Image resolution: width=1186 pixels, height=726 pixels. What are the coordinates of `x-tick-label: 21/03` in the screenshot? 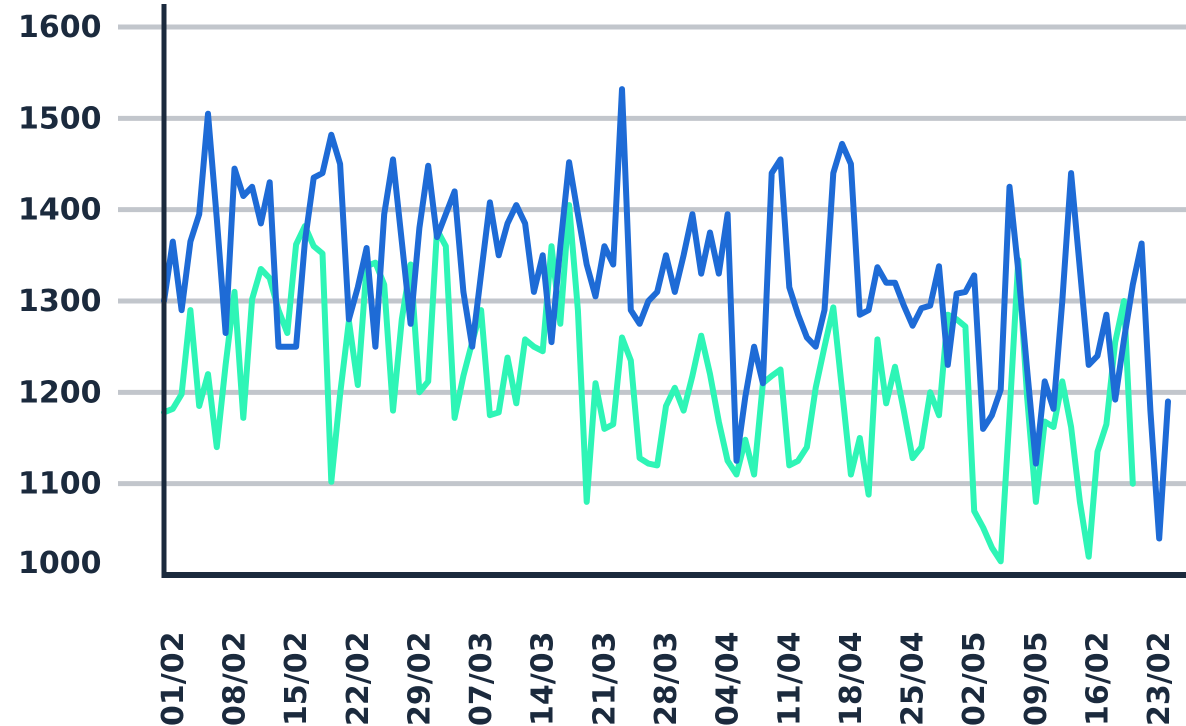 It's located at (604, 679).